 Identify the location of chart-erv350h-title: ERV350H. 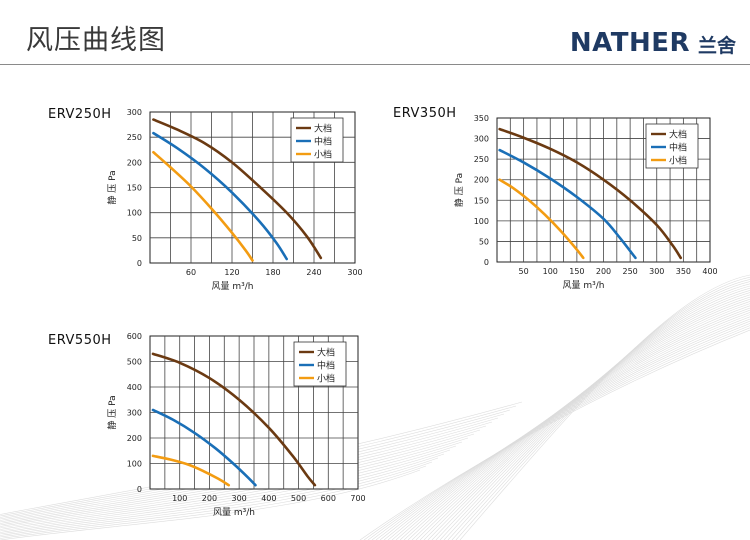
(425, 113).